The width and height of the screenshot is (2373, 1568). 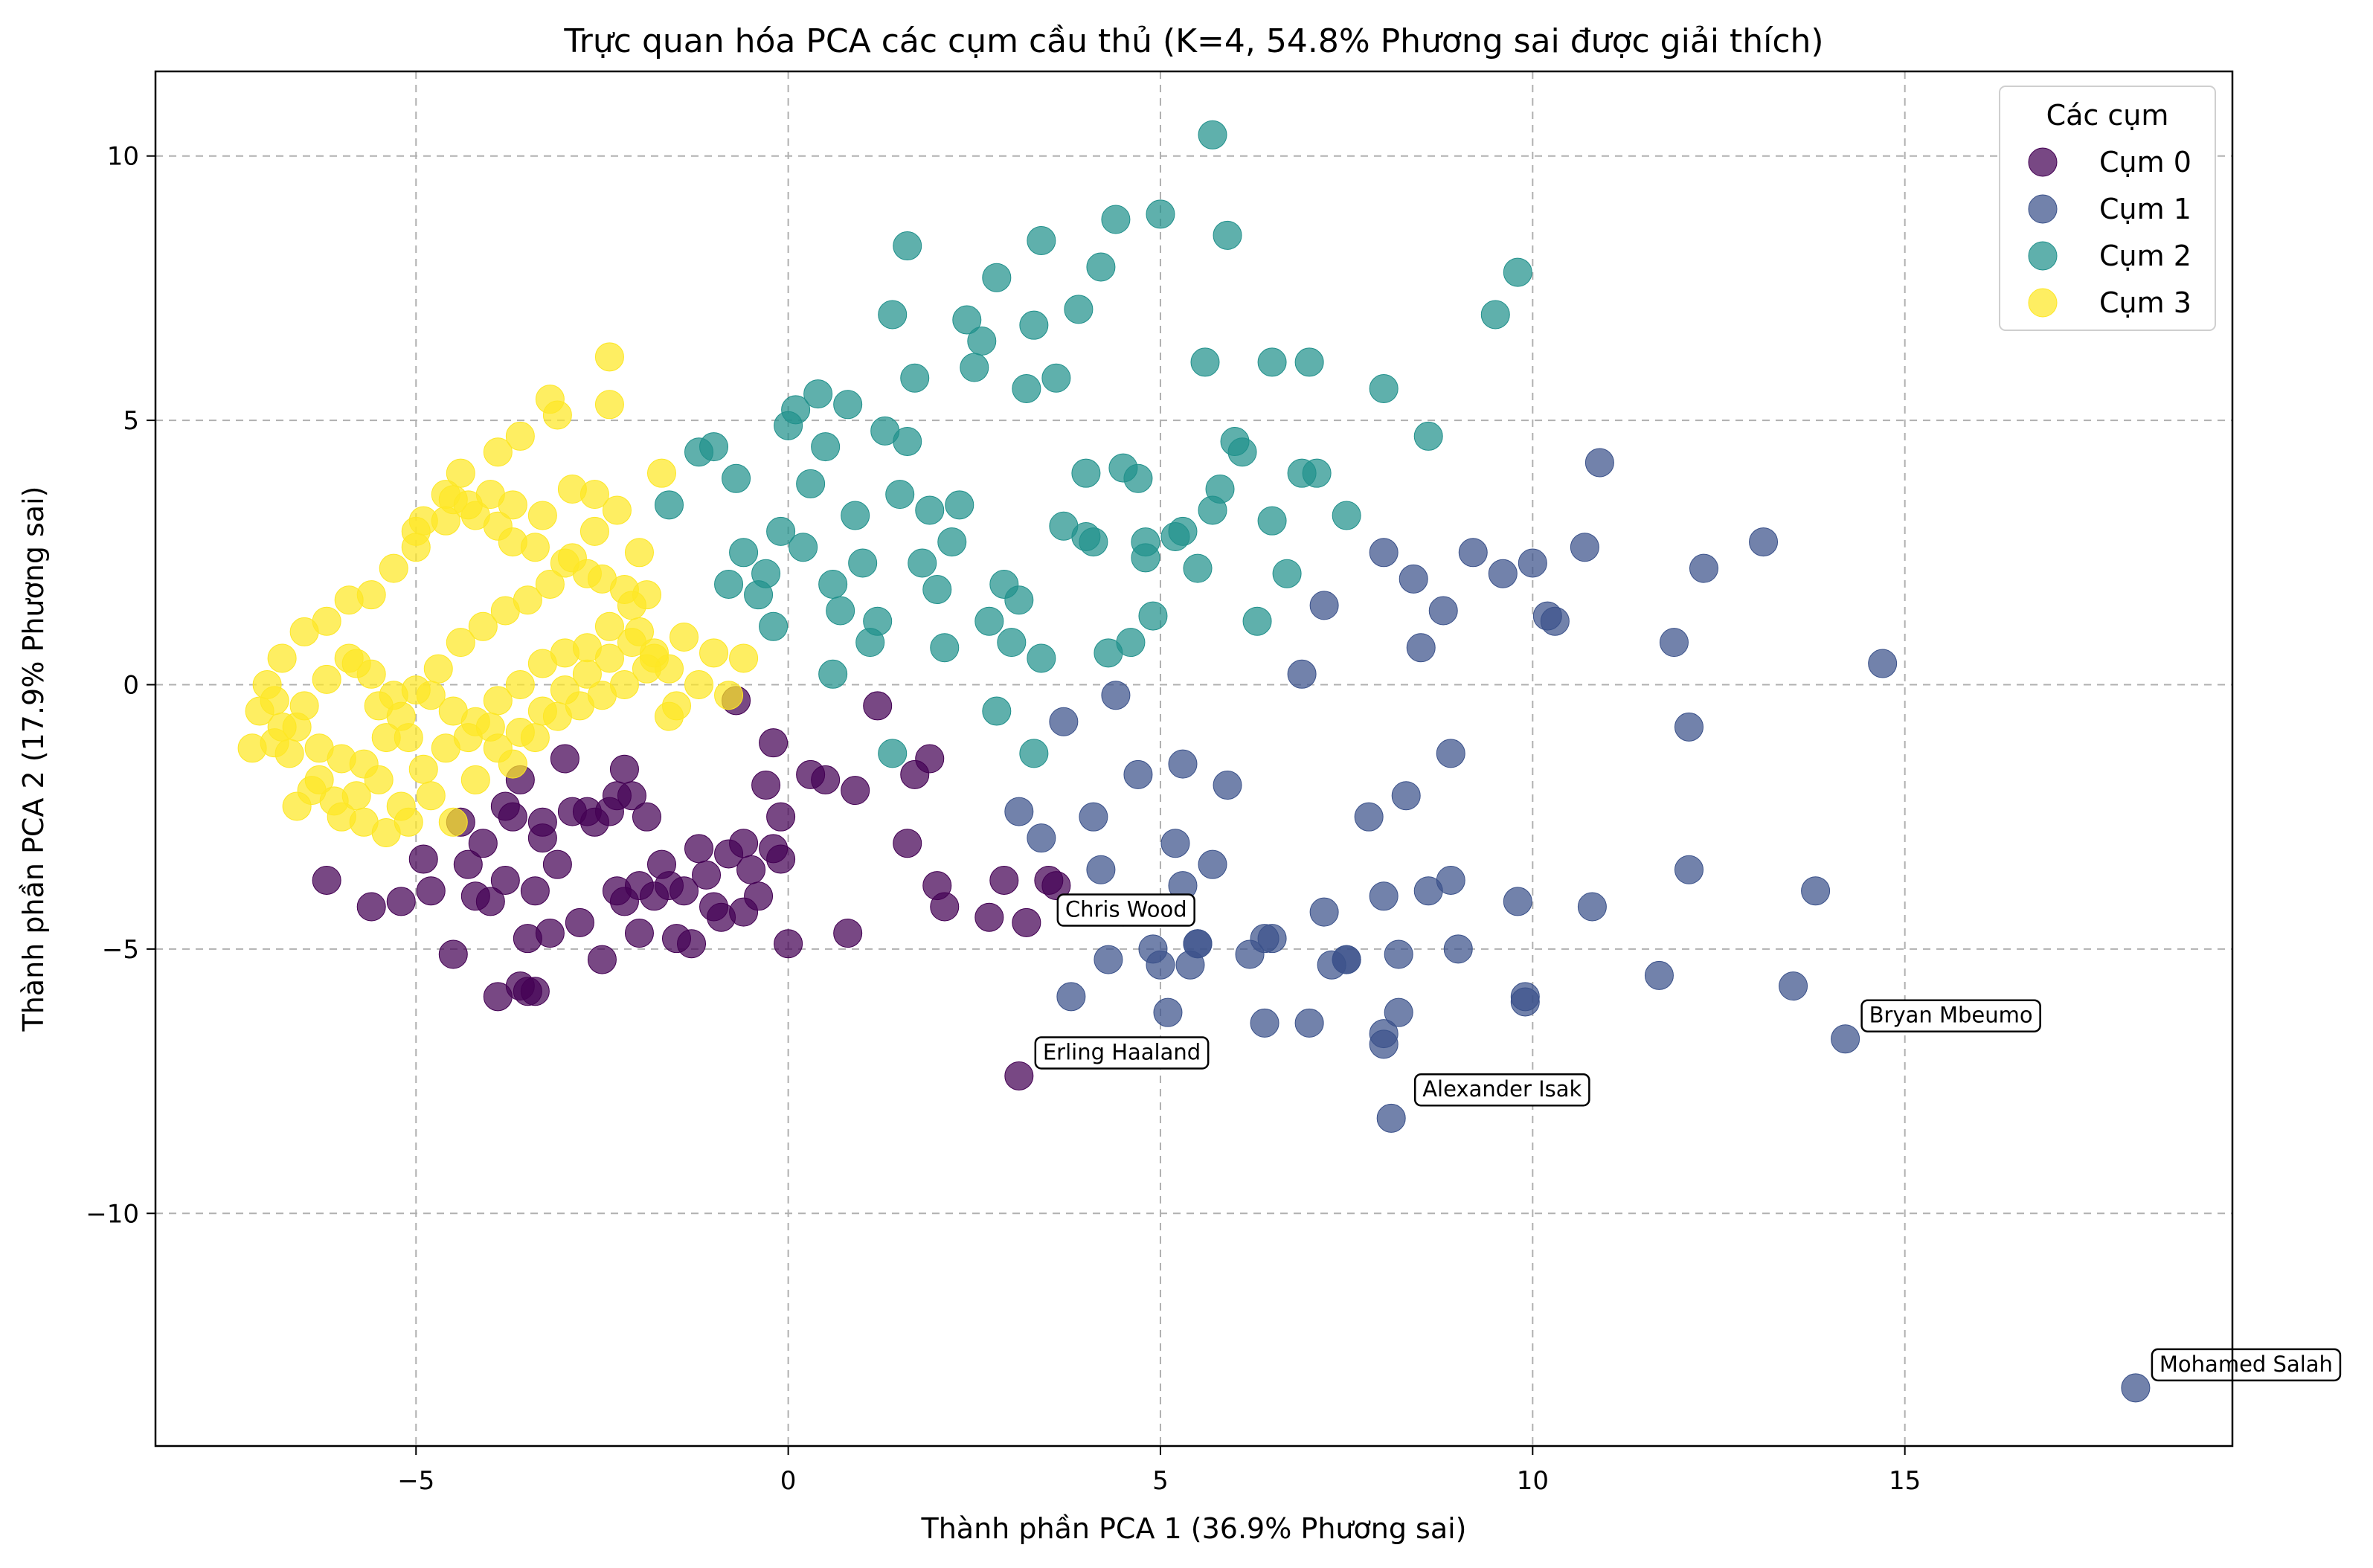 What do you see at coordinates (1194, 1528) in the screenshot?
I see `x-axis-label: Thành phần PCA 1 (36.9% Phương sai)` at bounding box center [1194, 1528].